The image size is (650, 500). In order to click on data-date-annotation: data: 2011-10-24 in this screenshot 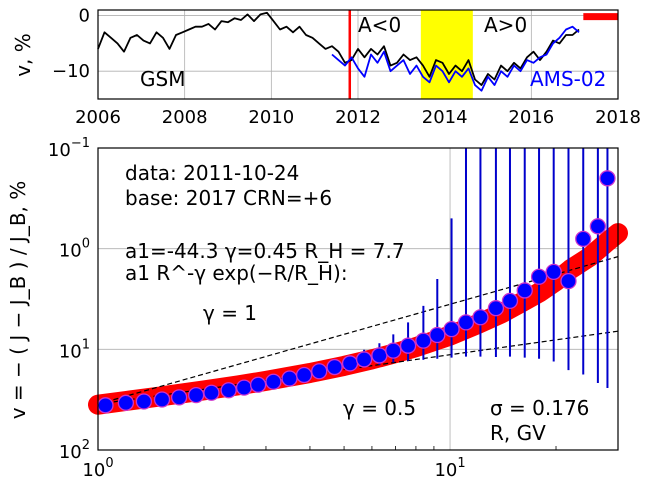, I will do `click(212, 173)`.